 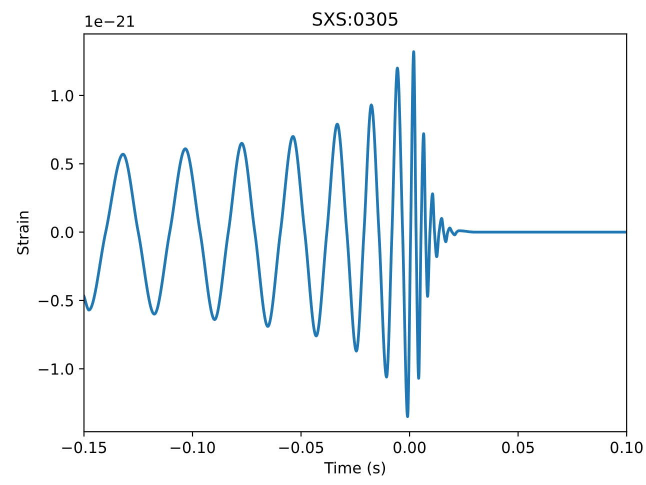 I want to click on x-axis-title: Time (s), so click(x=355, y=469).